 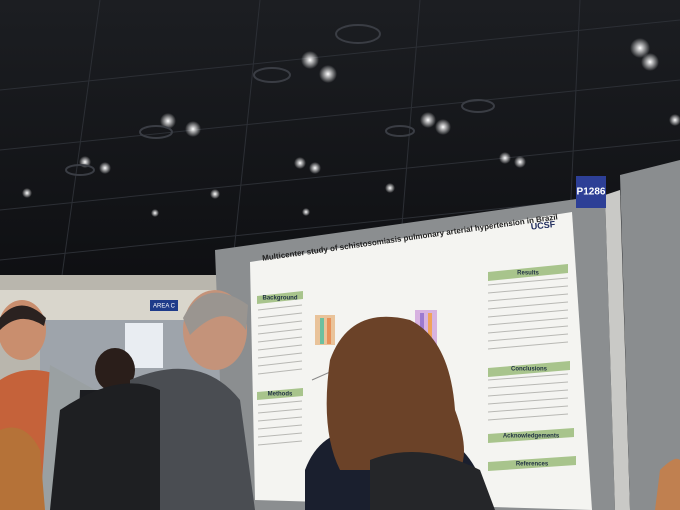 What do you see at coordinates (528, 274) in the screenshot?
I see `section-title: Results` at bounding box center [528, 274].